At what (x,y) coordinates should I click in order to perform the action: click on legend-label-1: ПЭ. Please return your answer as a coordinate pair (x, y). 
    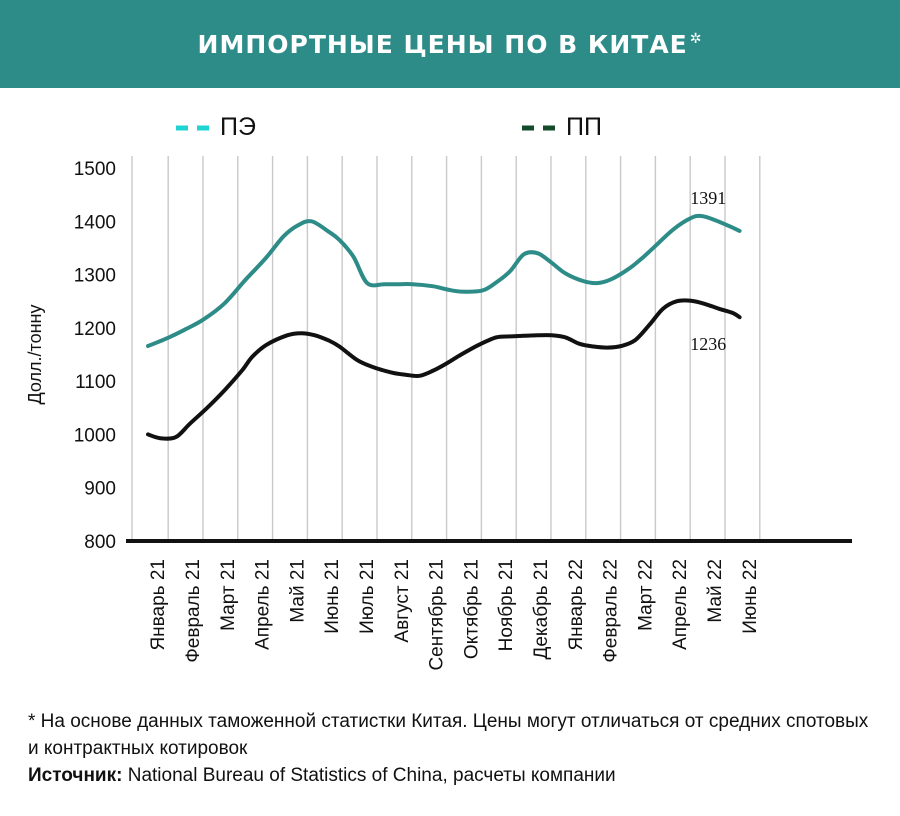
    Looking at the image, I should click on (238, 127).